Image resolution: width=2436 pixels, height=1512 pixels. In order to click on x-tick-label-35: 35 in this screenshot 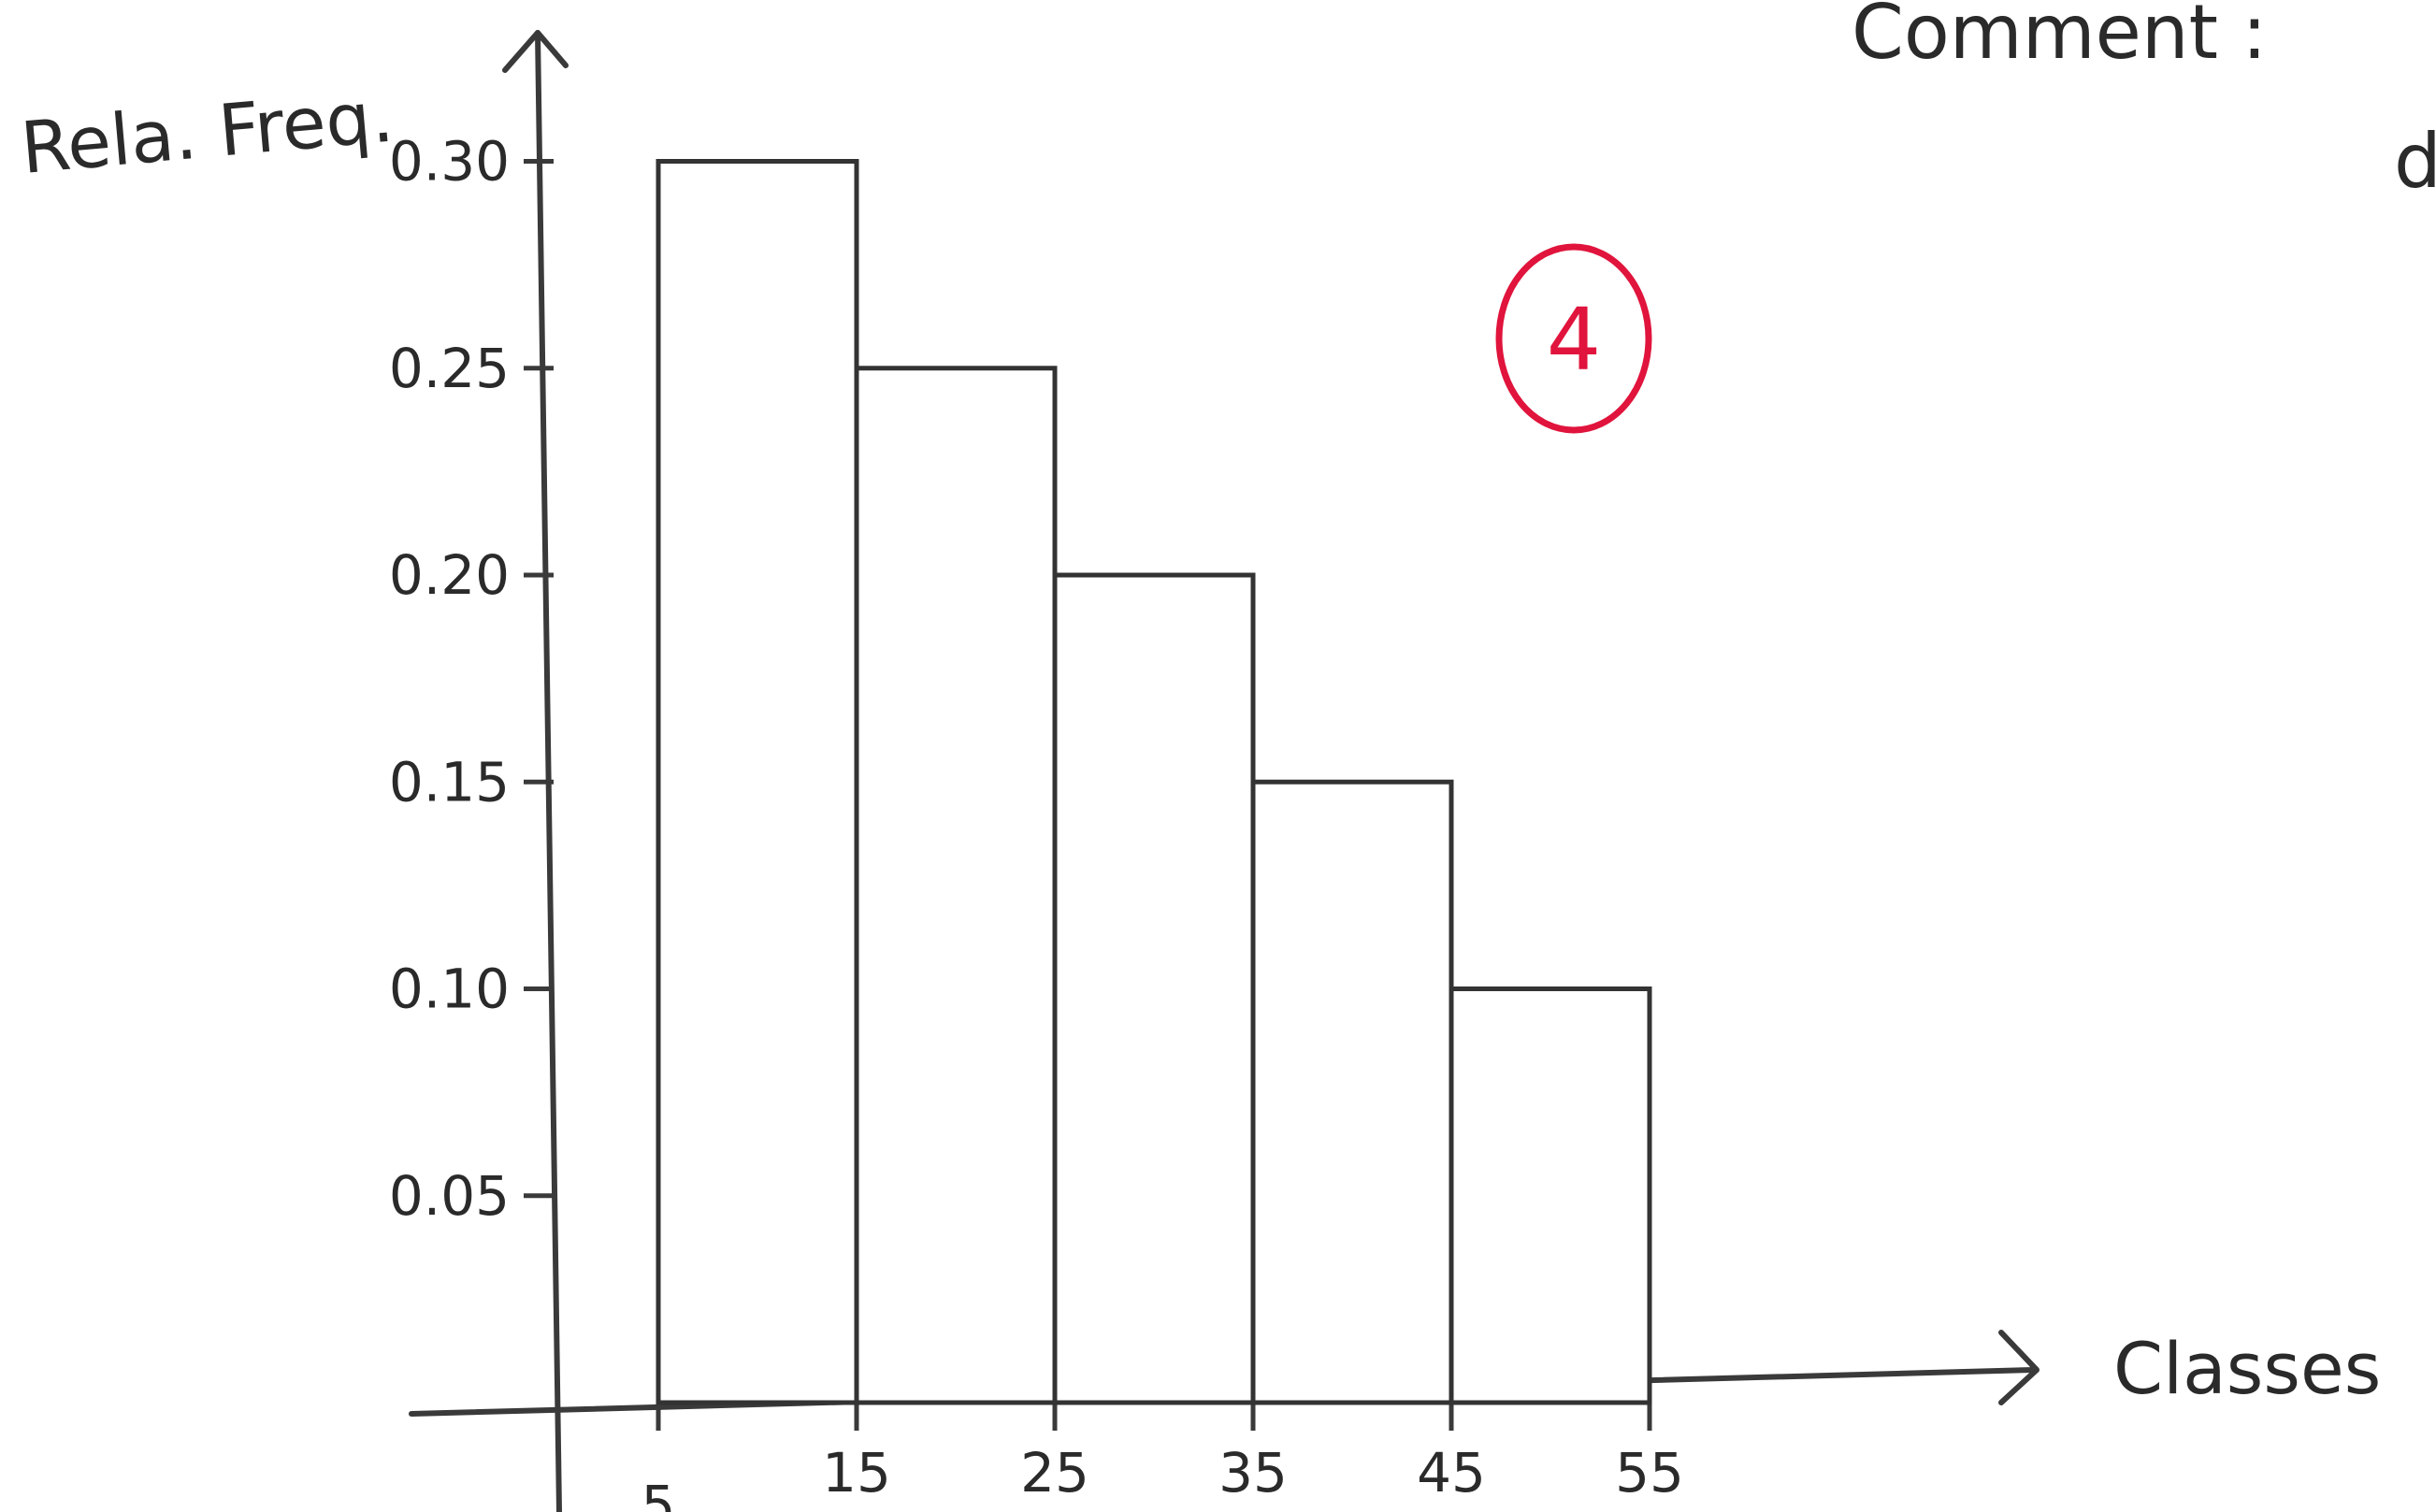, I will do `click(1253, 1473)`.